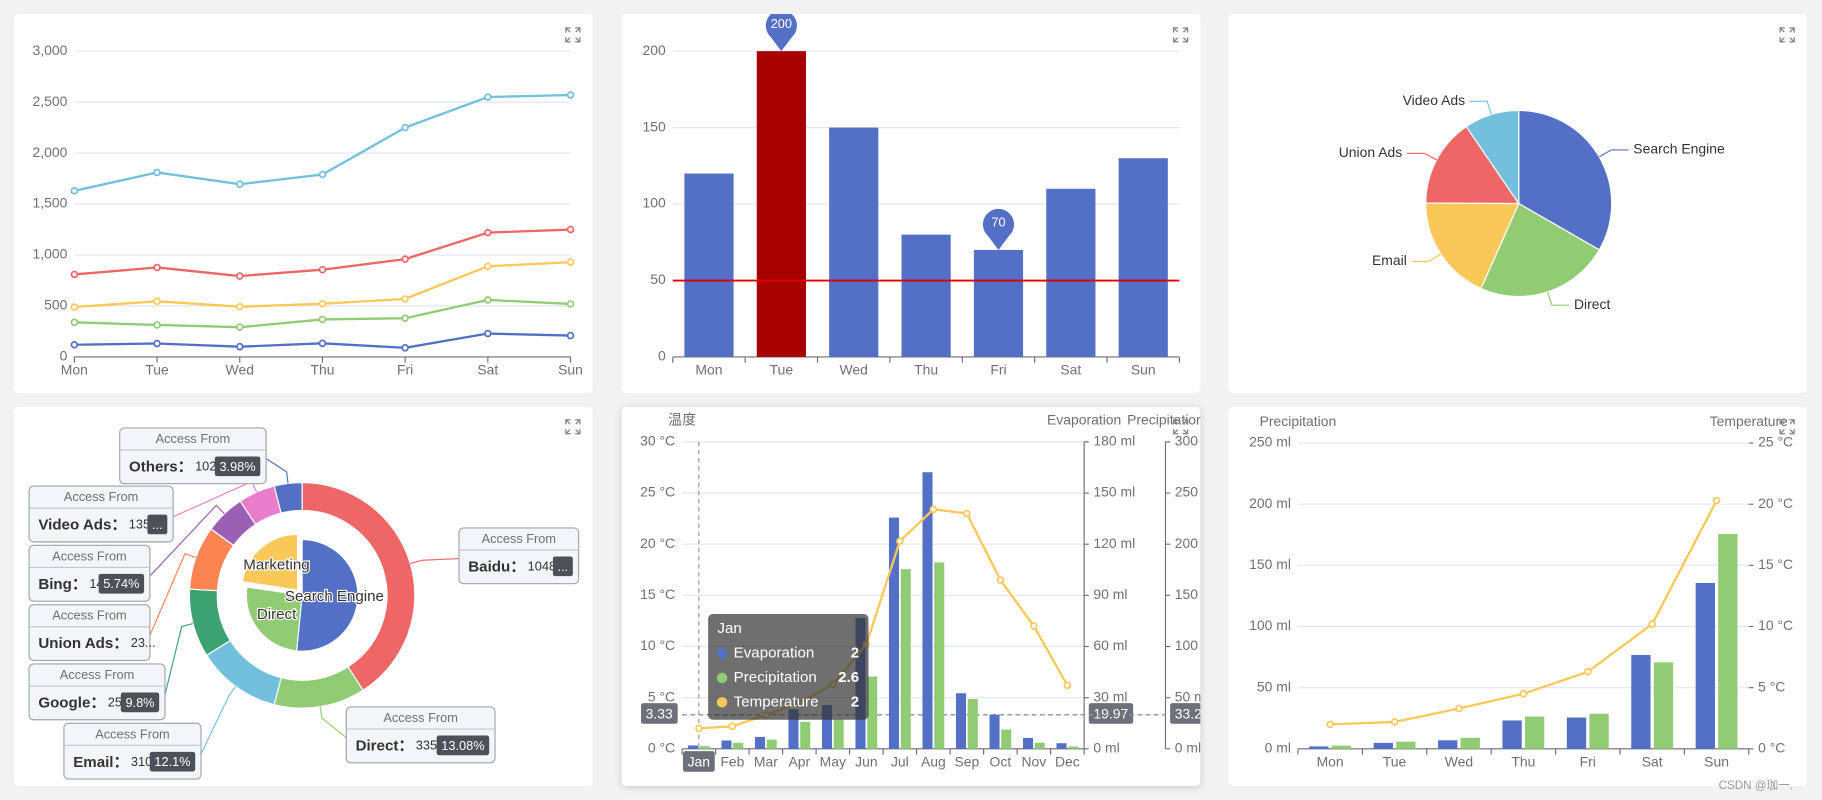  What do you see at coordinates (55, 584) in the screenshot?
I see `label-name: Bing` at bounding box center [55, 584].